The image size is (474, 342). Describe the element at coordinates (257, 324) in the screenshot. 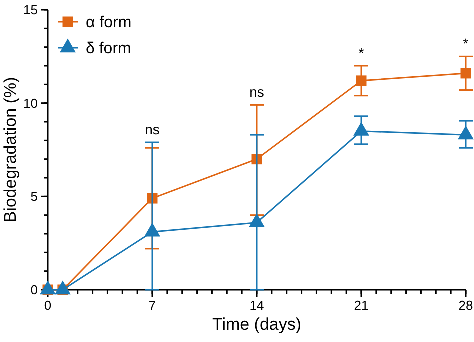

I see `x-axis-title: Time (days)` at that location.